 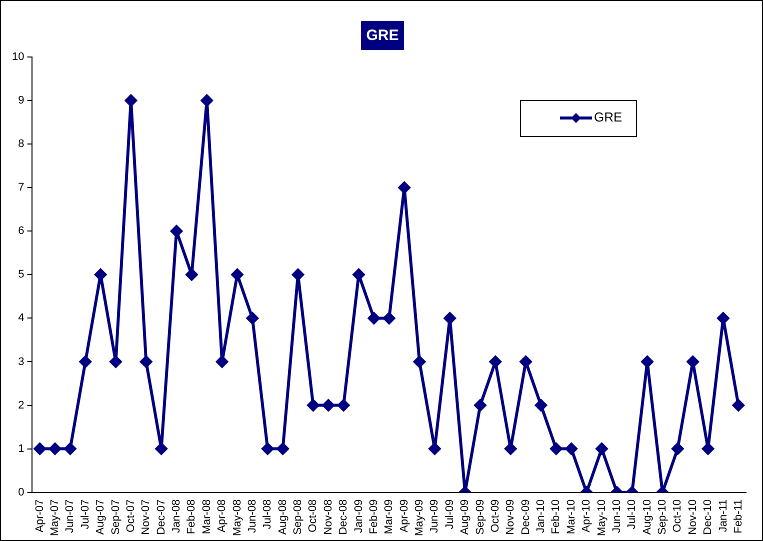 I want to click on y-tick-label: 0, so click(x=21, y=492).